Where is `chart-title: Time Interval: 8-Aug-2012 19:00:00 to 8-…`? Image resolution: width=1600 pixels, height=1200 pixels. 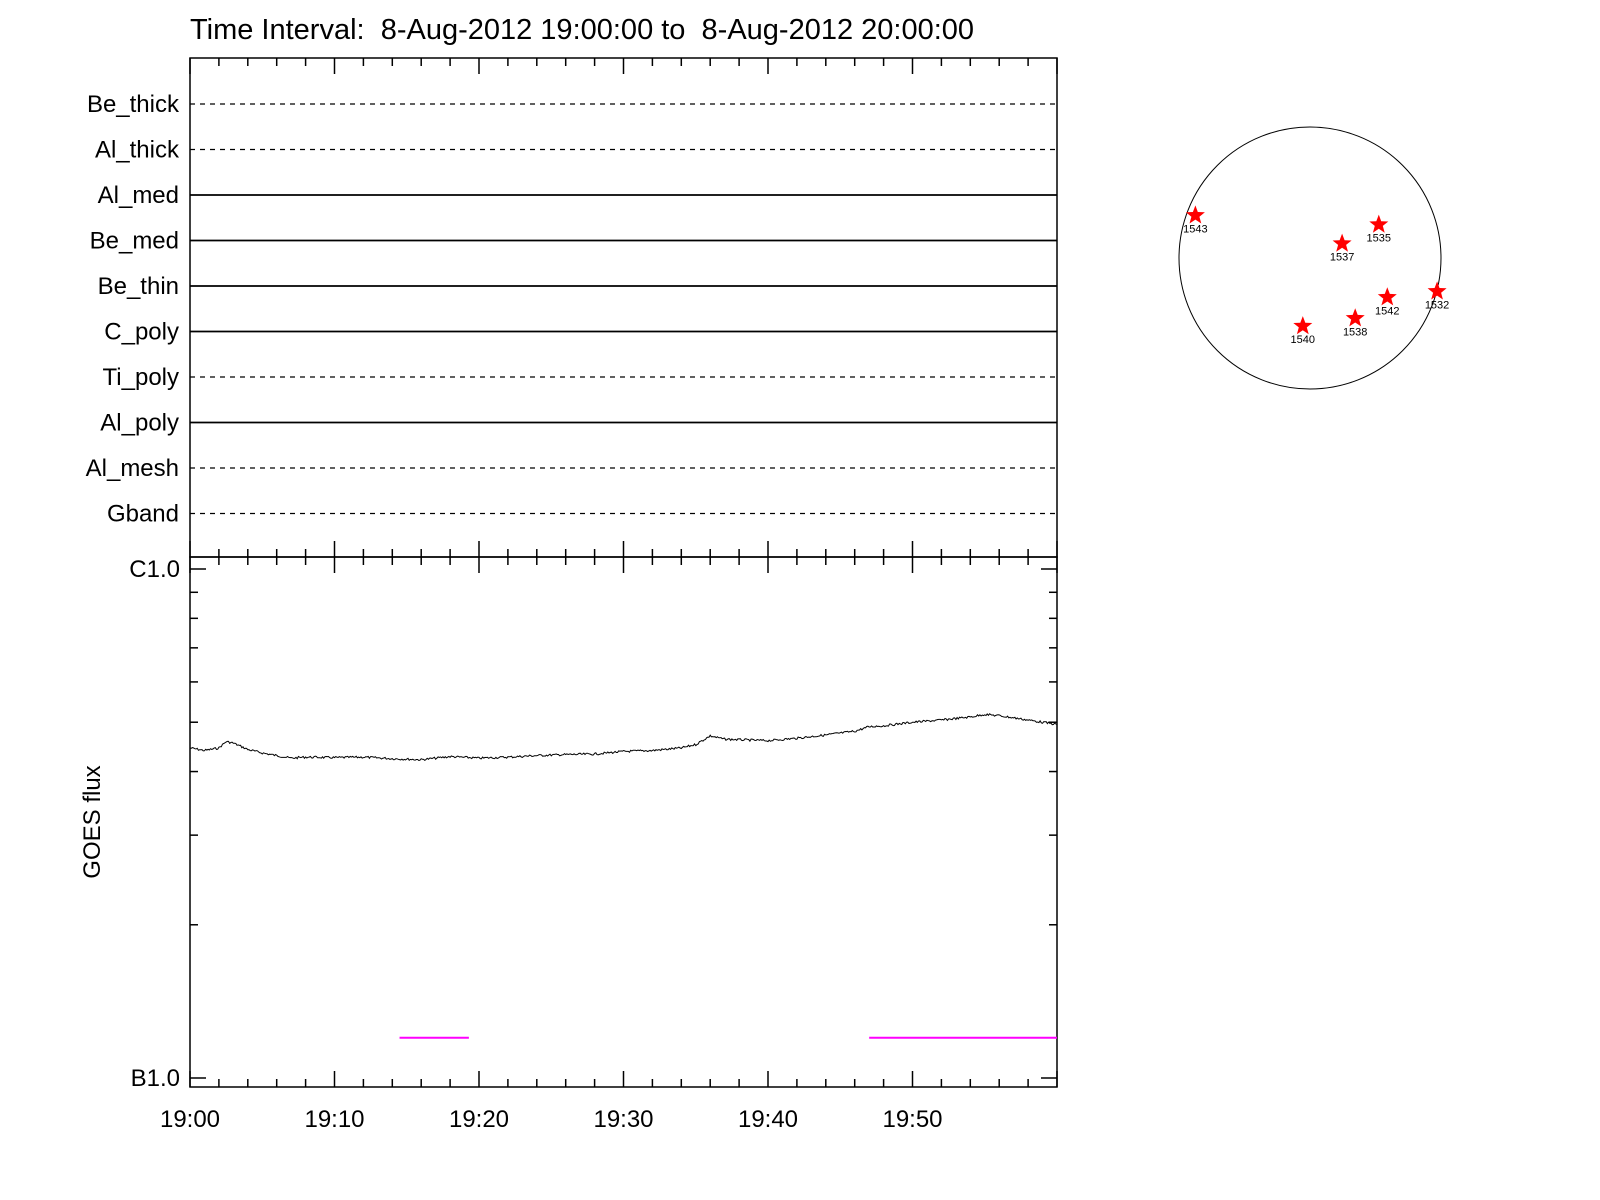 chart-title: Time Interval: 8-Aug-2012 19:00:00 to 8-… is located at coordinates (582, 30).